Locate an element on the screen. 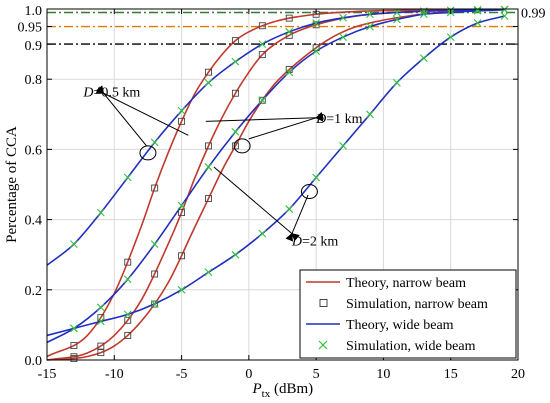 The height and width of the screenshot is (403, 550). annotation-label: D=2 km is located at coordinates (315, 242).